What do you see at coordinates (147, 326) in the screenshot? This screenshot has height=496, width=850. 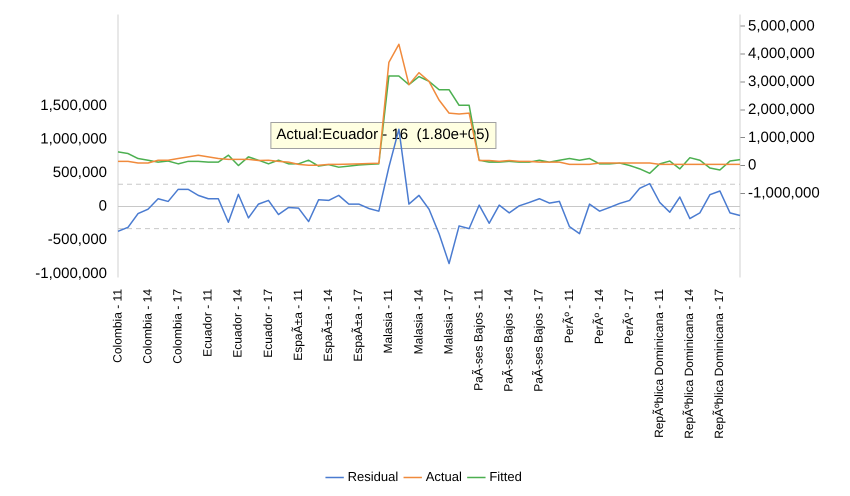 I see `x-tick-label: Colombia - 14` at bounding box center [147, 326].